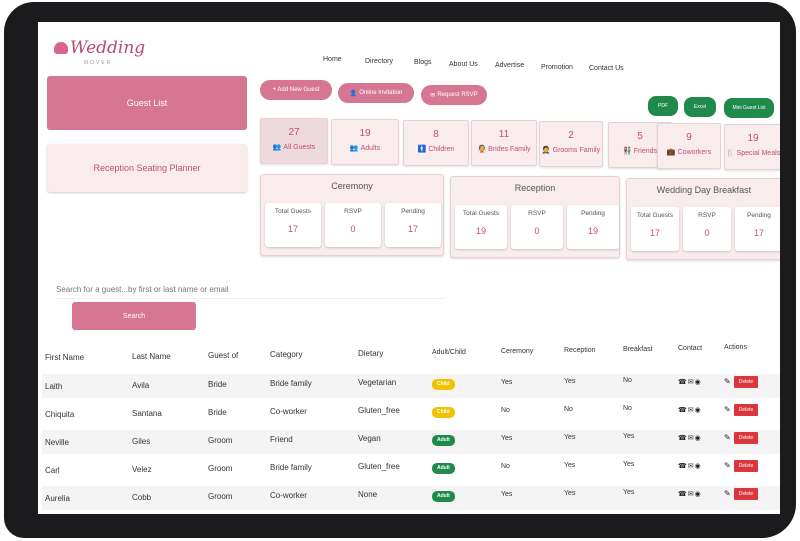 This screenshot has width=800, height=541. I want to click on guest-list-button: Guest List, so click(147, 103).